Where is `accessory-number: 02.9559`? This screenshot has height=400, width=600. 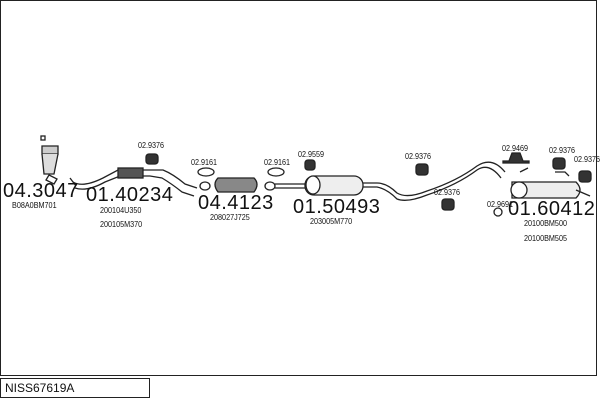
accessory-number: 02.9559 is located at coordinates (311, 154).